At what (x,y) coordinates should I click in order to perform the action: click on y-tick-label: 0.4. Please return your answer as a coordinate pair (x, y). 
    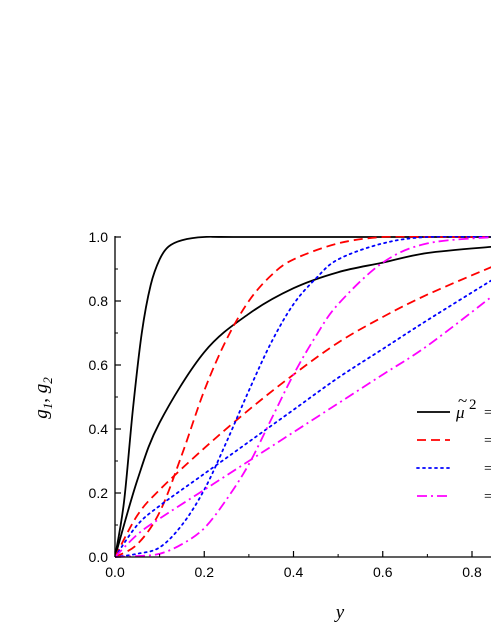
    Looking at the image, I should click on (99, 429).